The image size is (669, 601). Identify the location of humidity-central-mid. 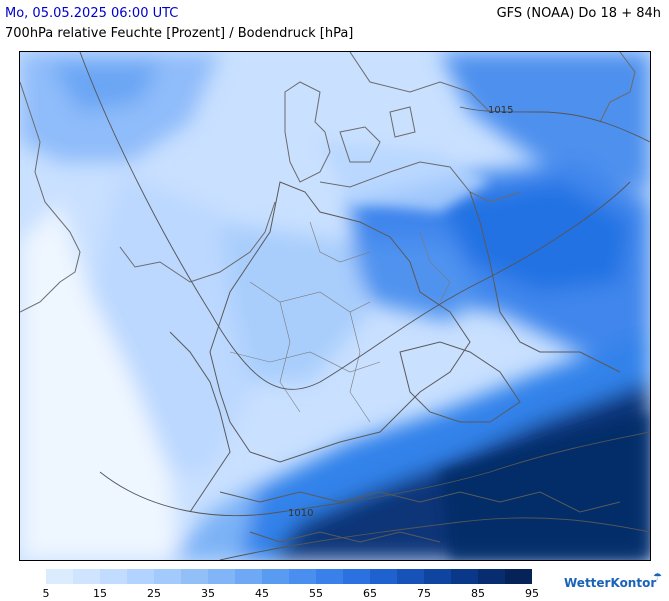
(295, 302).